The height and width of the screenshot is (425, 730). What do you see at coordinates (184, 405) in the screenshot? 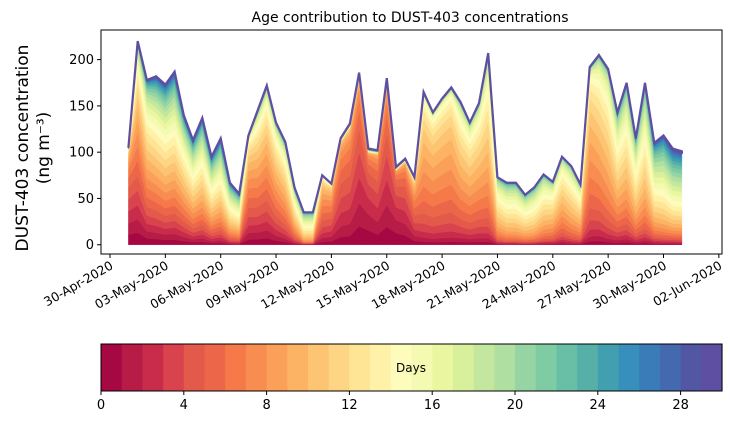
I see `colorbar-tick-label: 4` at bounding box center [184, 405].